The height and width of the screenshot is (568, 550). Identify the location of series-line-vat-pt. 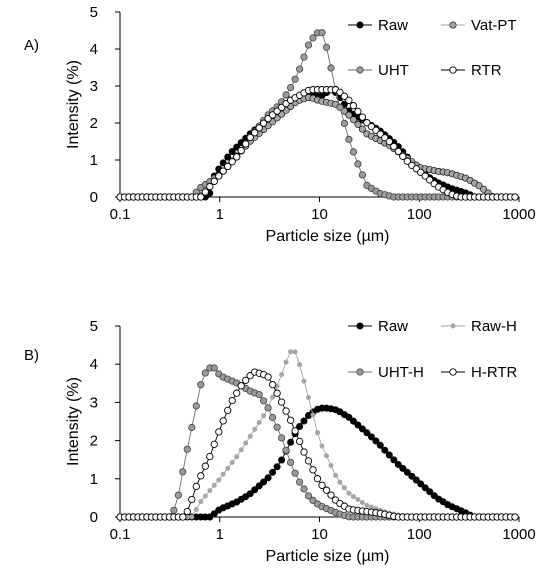
(317, 147).